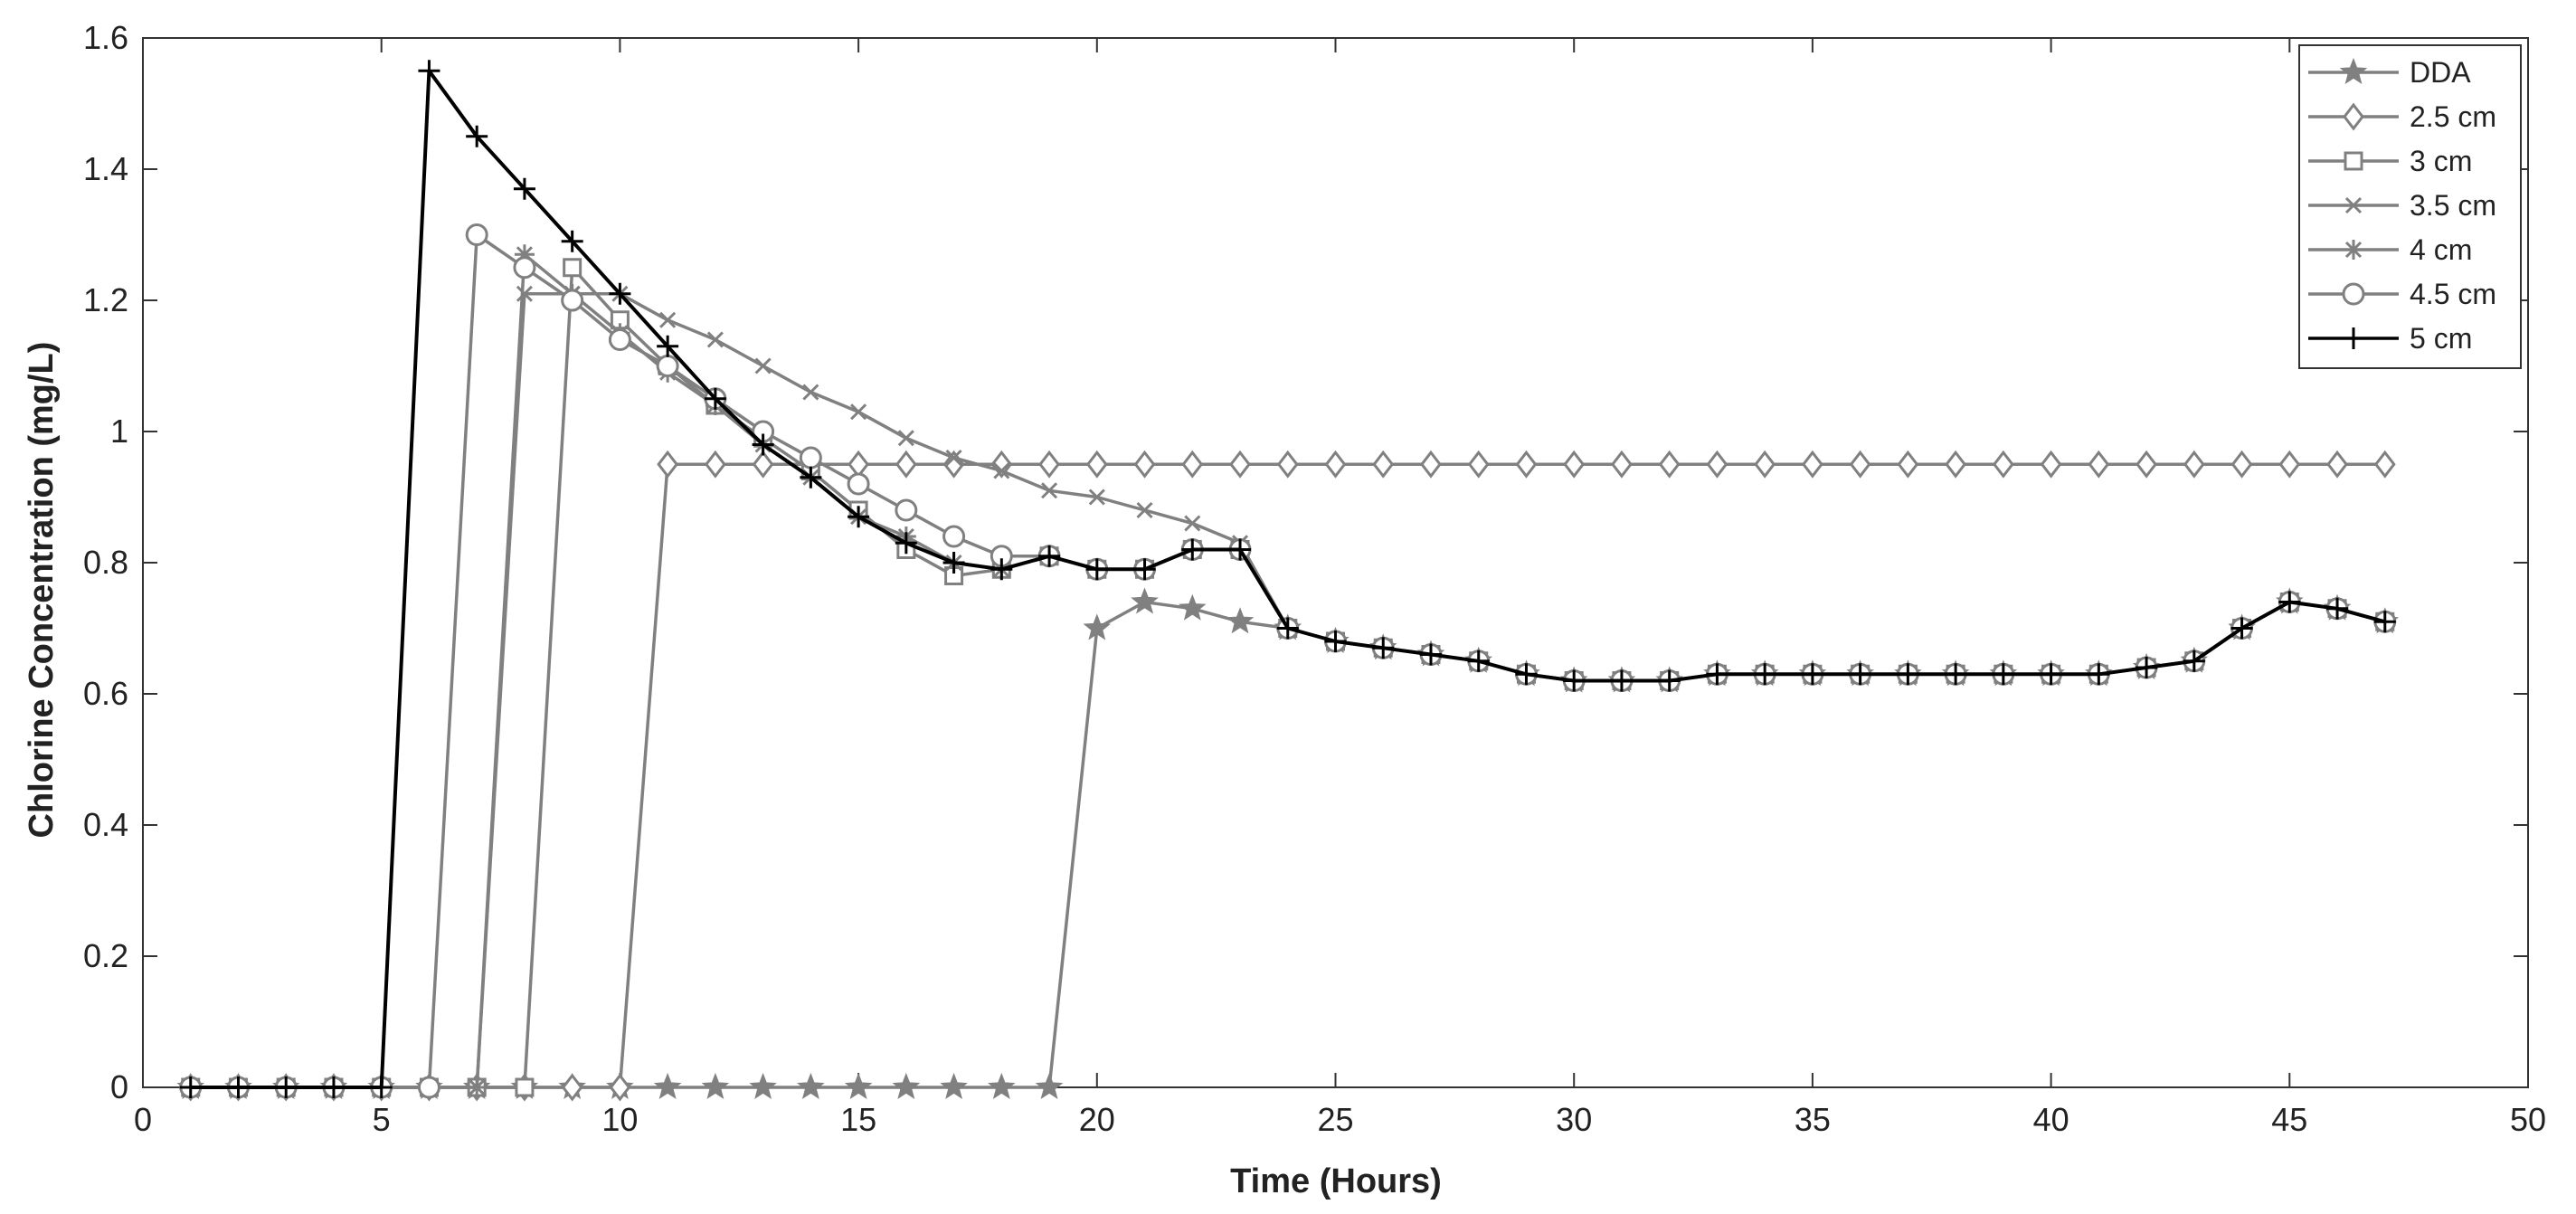 This screenshot has height=1214, width=2576. I want to click on y-tick-label: 0.4, so click(106, 824).